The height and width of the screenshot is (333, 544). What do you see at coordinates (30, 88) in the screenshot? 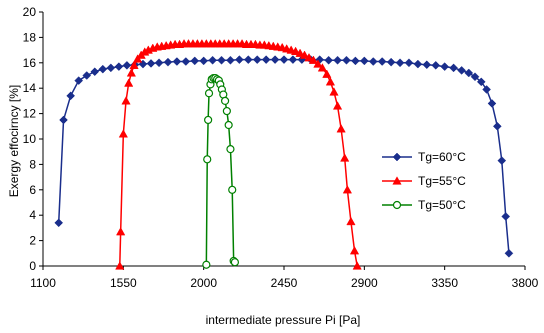
I see `y-tick-label: 14` at bounding box center [30, 88].